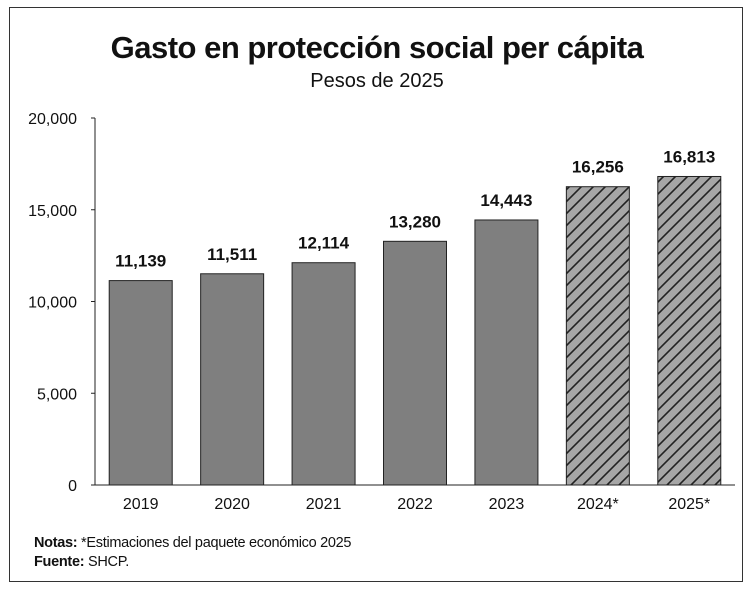 This screenshot has width=754, height=591. I want to click on bar-value-label: 14,443, so click(506, 200).